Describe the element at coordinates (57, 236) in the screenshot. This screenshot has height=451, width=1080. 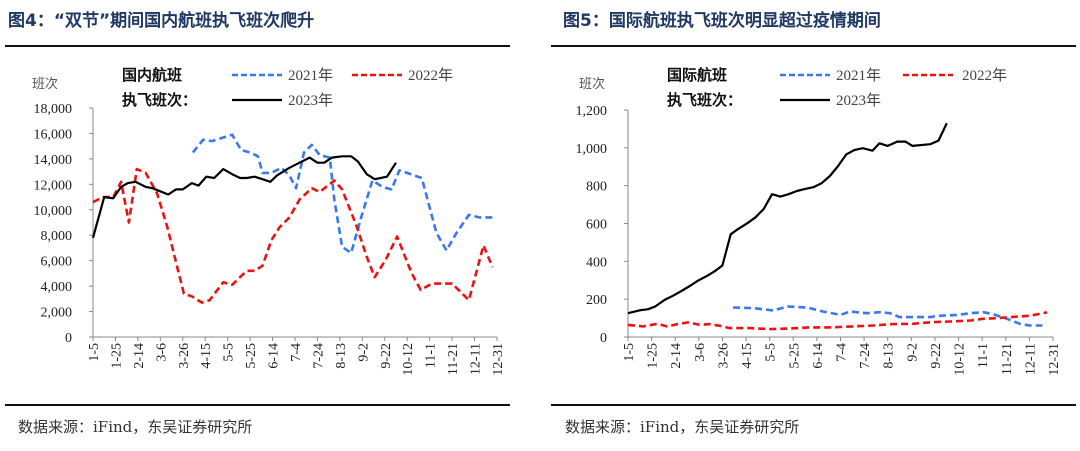
I see `y-tick-label: 8,000` at that location.